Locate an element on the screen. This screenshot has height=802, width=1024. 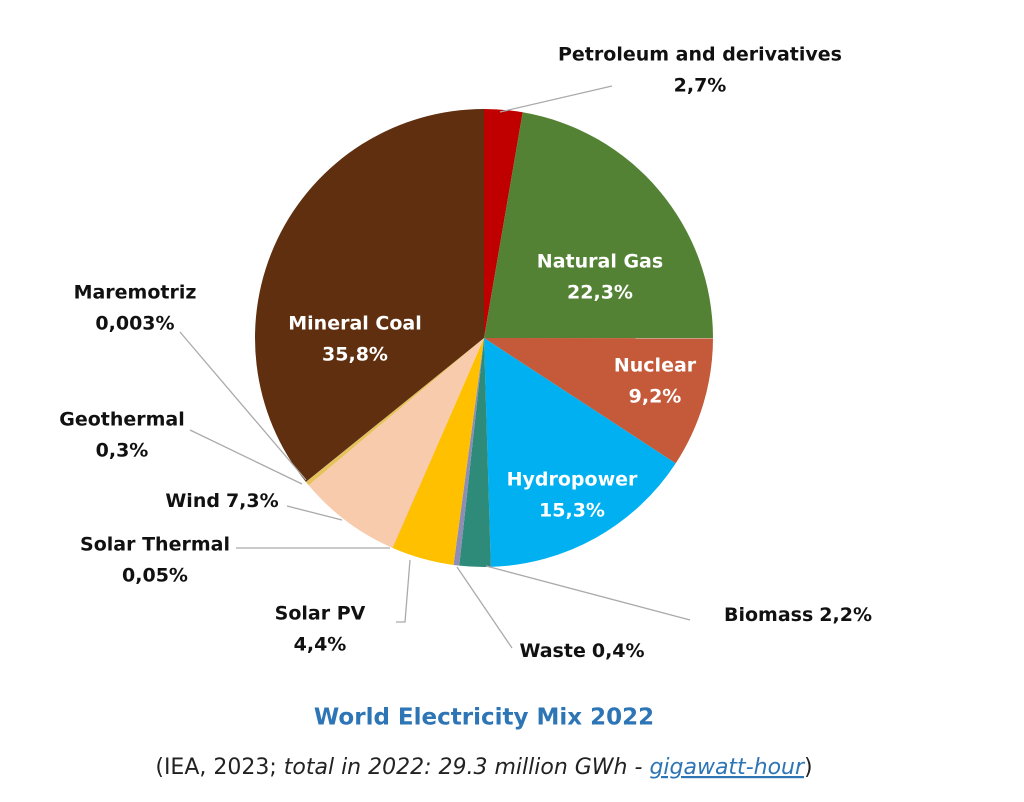
slice-value: 7,3% is located at coordinates (252, 501).